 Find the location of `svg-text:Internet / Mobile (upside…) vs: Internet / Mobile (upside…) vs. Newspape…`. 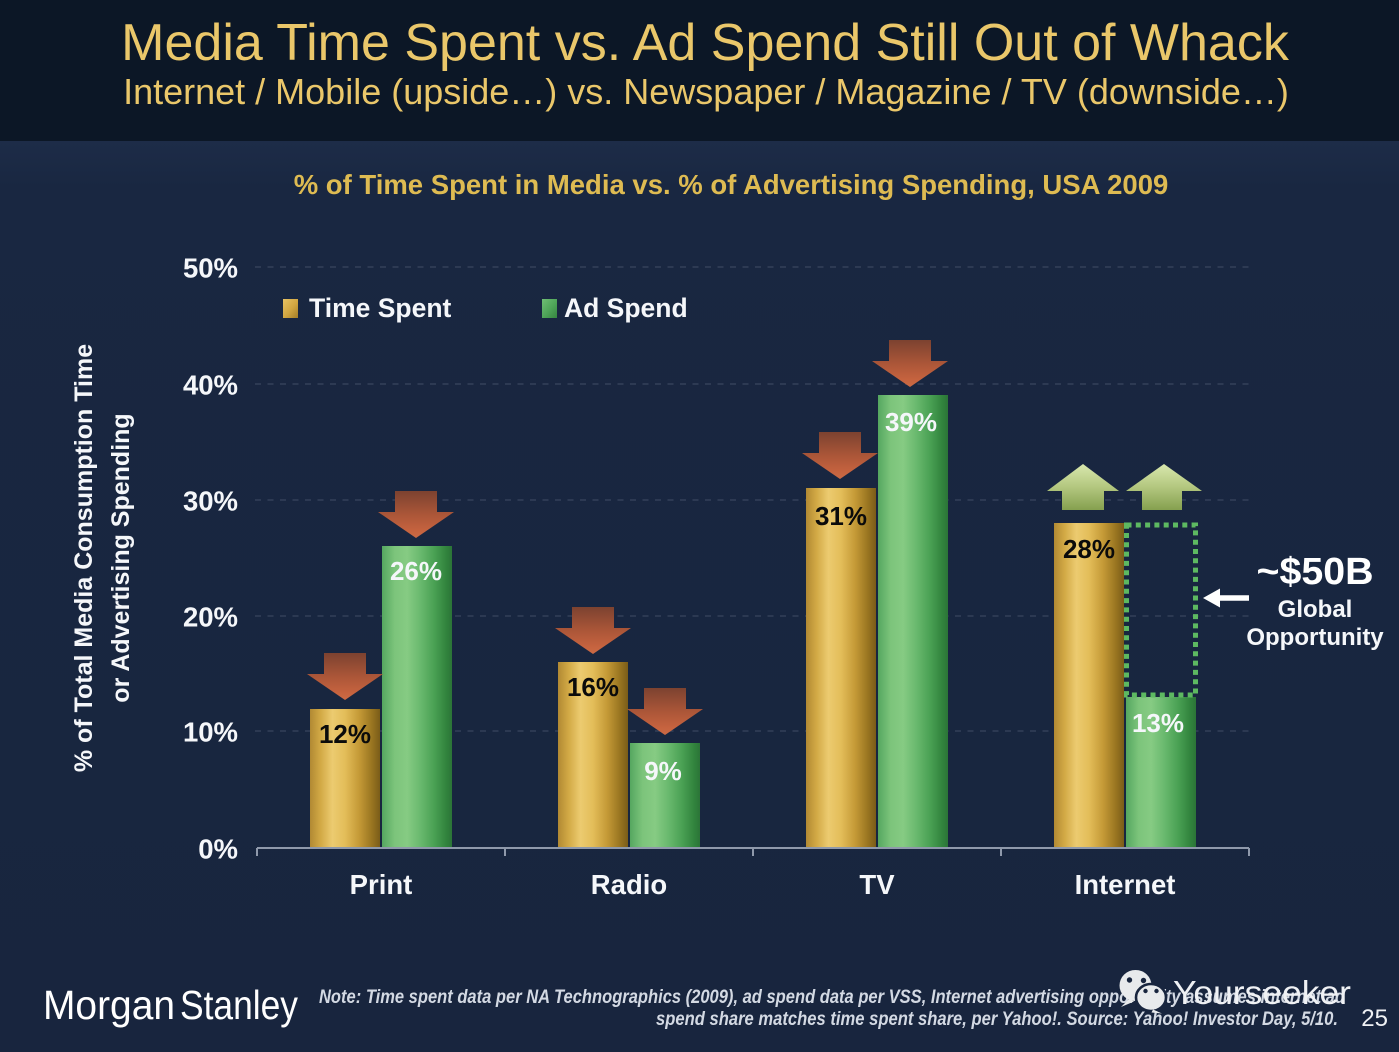

svg-text:Internet / Mobile (upside…) vs: Internet / Mobile (upside…) vs. Newspape… is located at coordinates (706, 91).